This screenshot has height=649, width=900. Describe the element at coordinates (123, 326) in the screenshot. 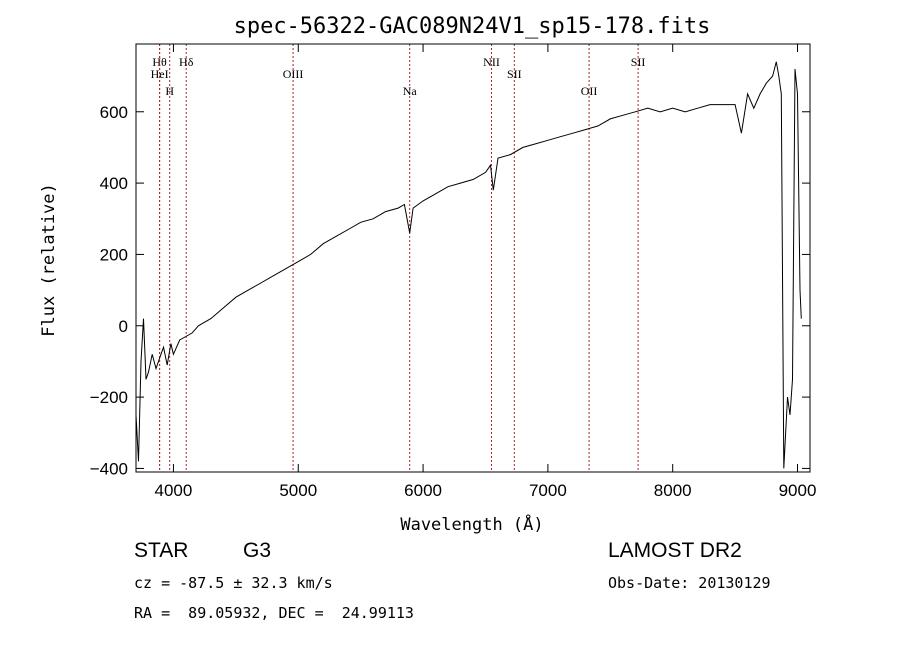

I see `y-tick-label: 0` at that location.